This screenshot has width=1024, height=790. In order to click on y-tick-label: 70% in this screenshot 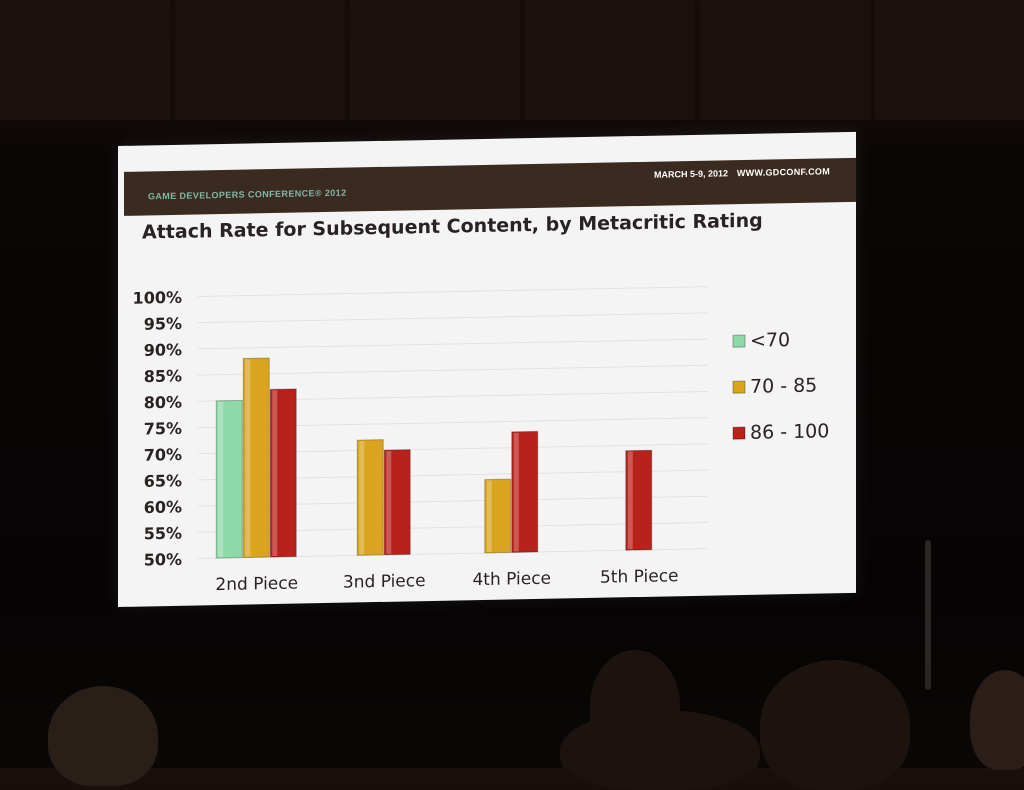, I will do `click(163, 455)`.